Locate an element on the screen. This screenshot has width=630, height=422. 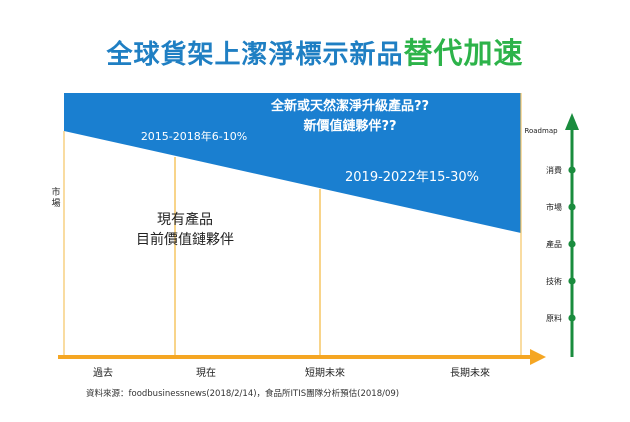
x-tick-label: 過去 is located at coordinates (103, 373).